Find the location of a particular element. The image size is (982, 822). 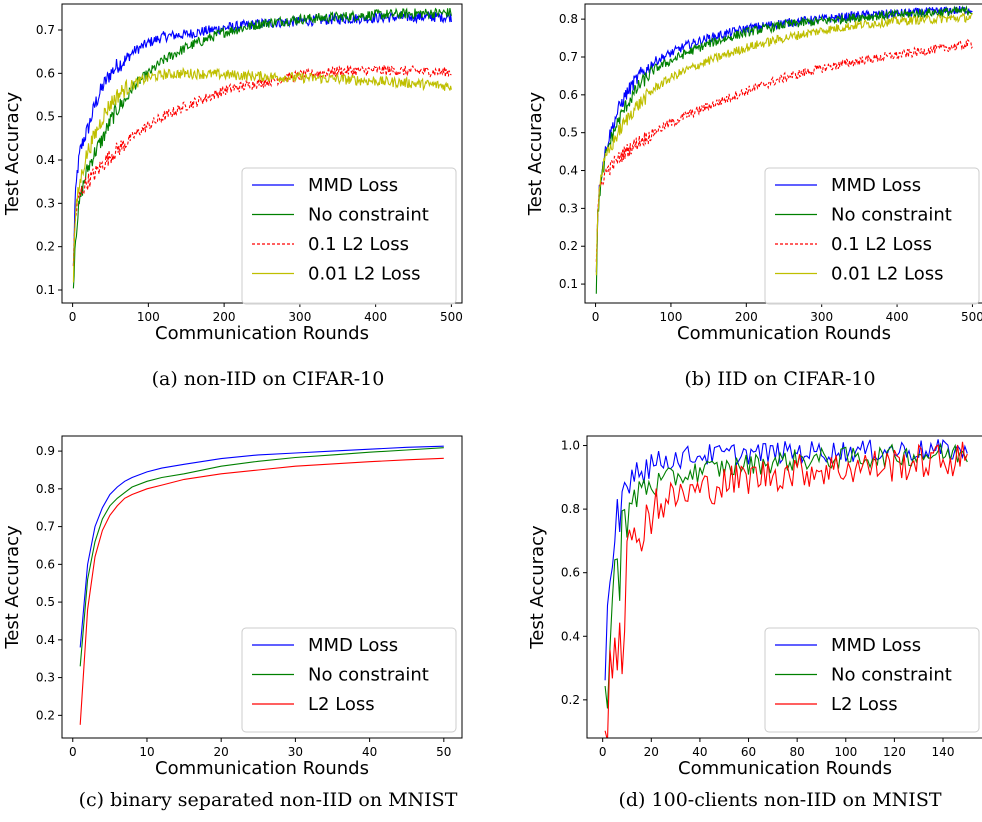

legend-entry-b: No constraint is located at coordinates (891, 215).